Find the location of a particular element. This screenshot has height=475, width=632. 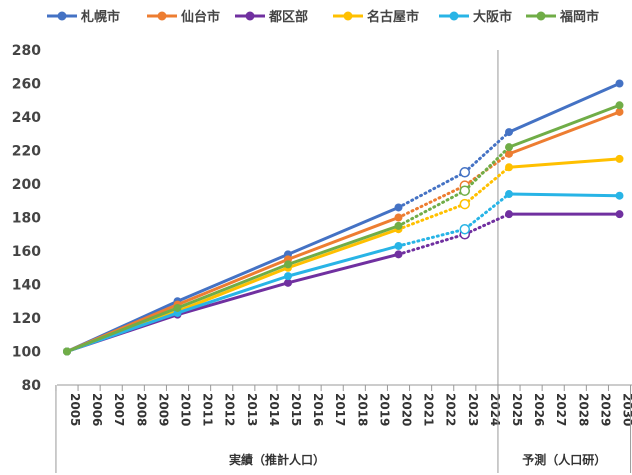

legend-label: 大阪市 is located at coordinates (492, 17).